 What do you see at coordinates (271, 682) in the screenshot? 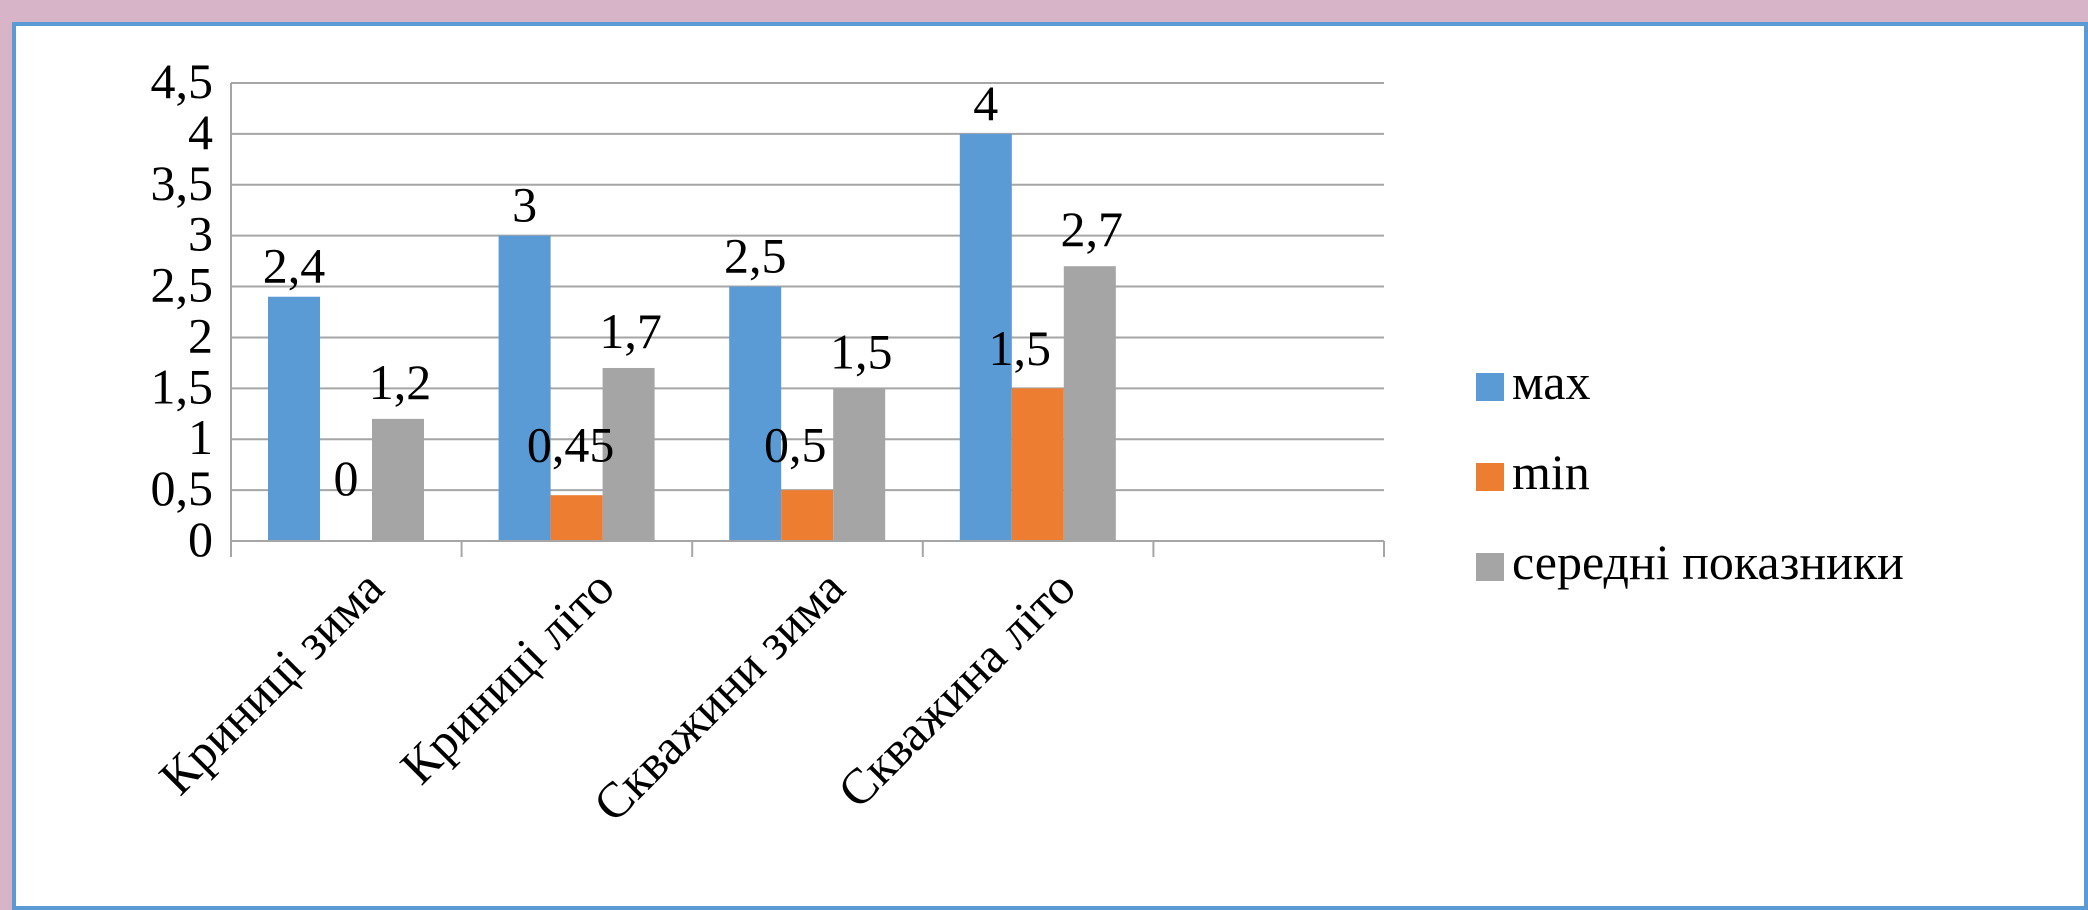
I see `category-label: Криниці зима` at bounding box center [271, 682].